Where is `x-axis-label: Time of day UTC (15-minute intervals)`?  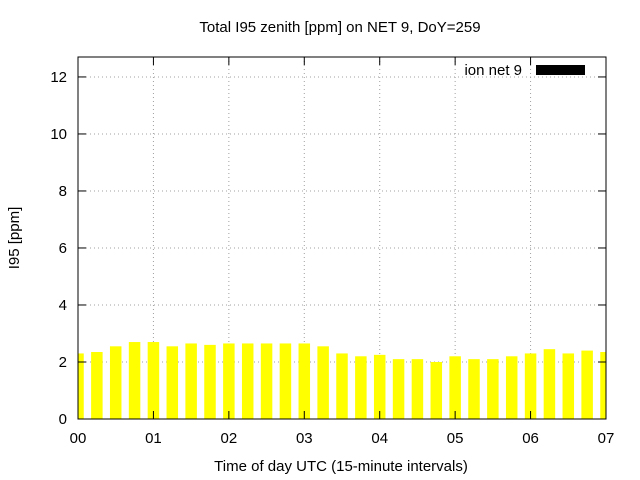
x-axis-label: Time of day UTC (15-minute intervals) is located at coordinates (341, 466).